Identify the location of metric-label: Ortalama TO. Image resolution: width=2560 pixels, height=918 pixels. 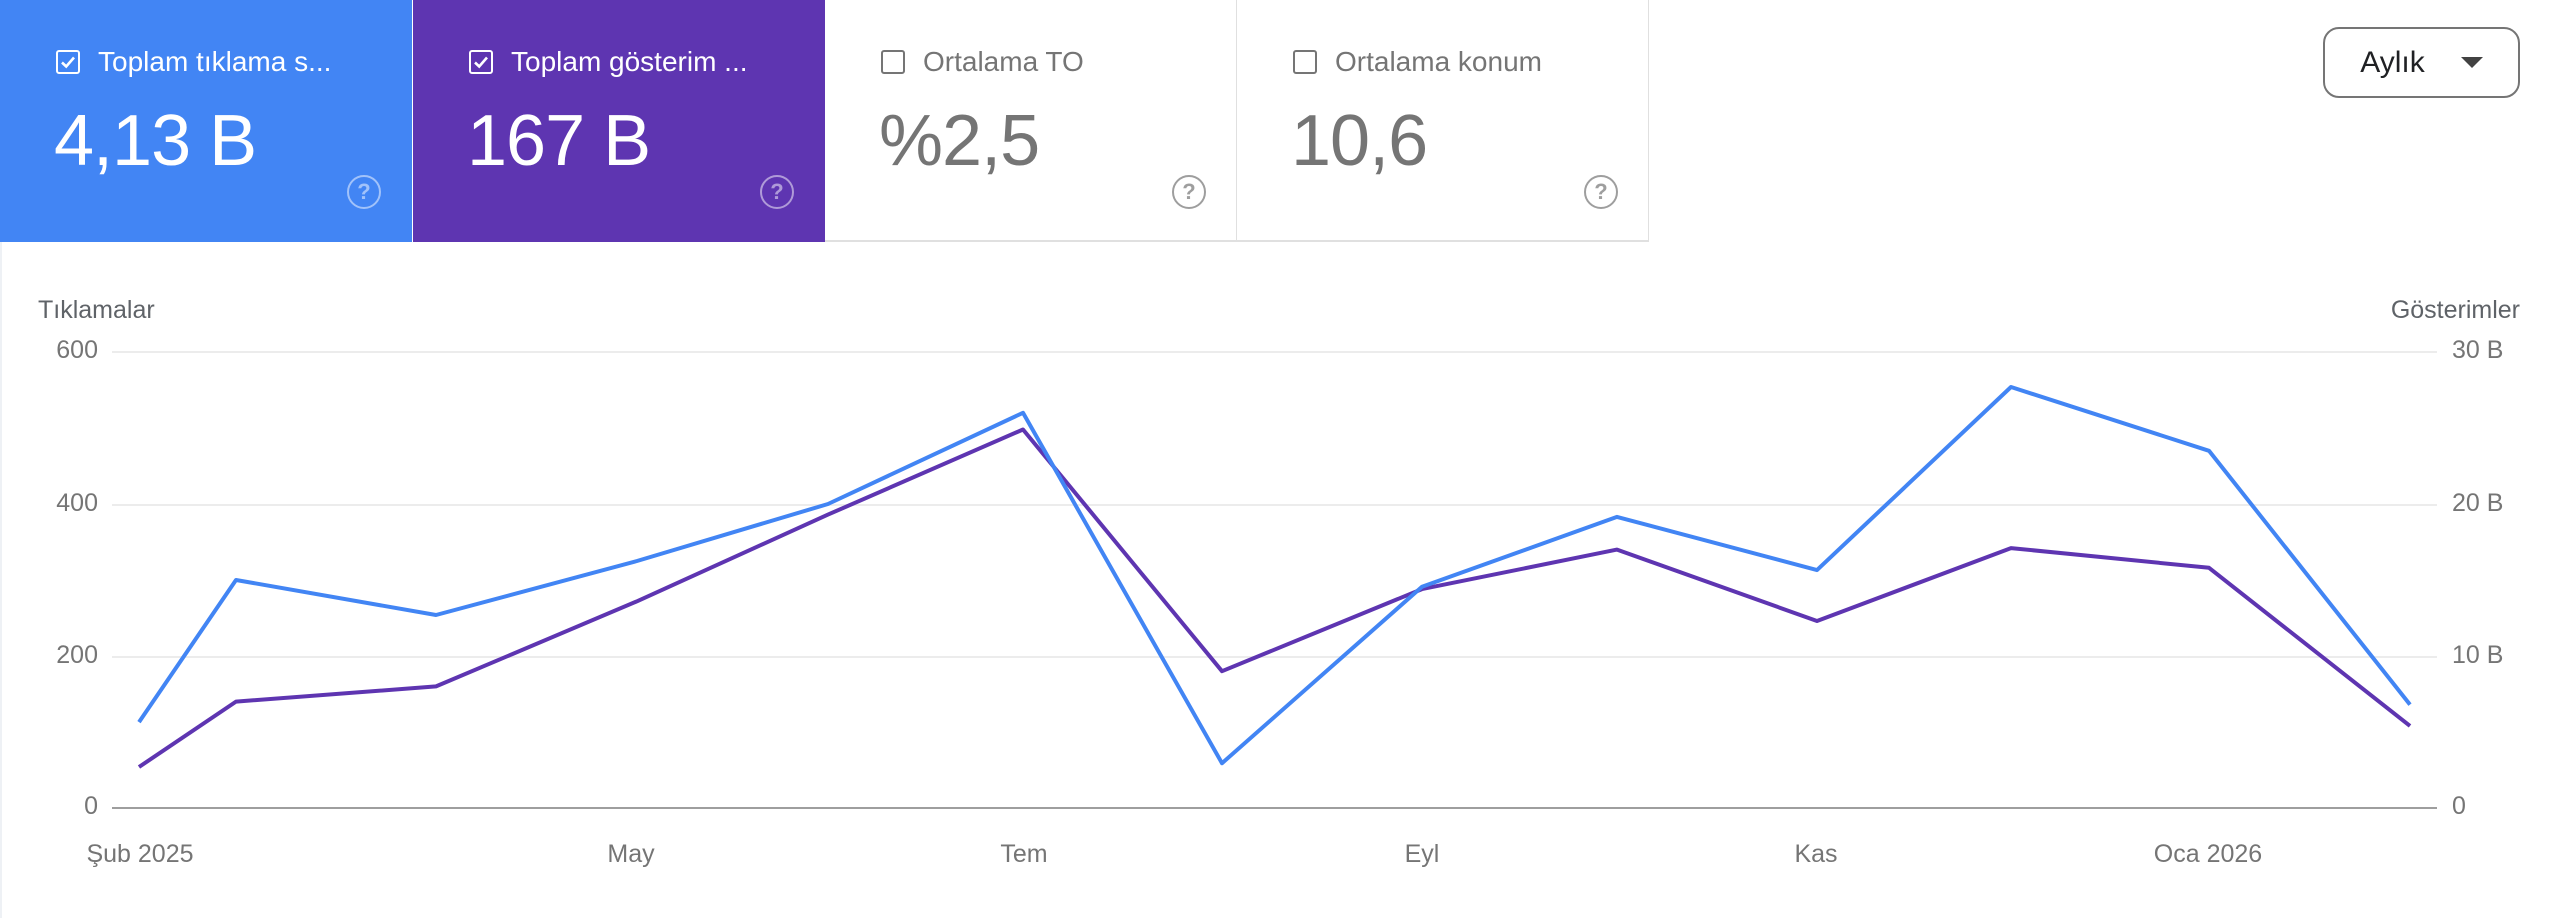
(1003, 61).